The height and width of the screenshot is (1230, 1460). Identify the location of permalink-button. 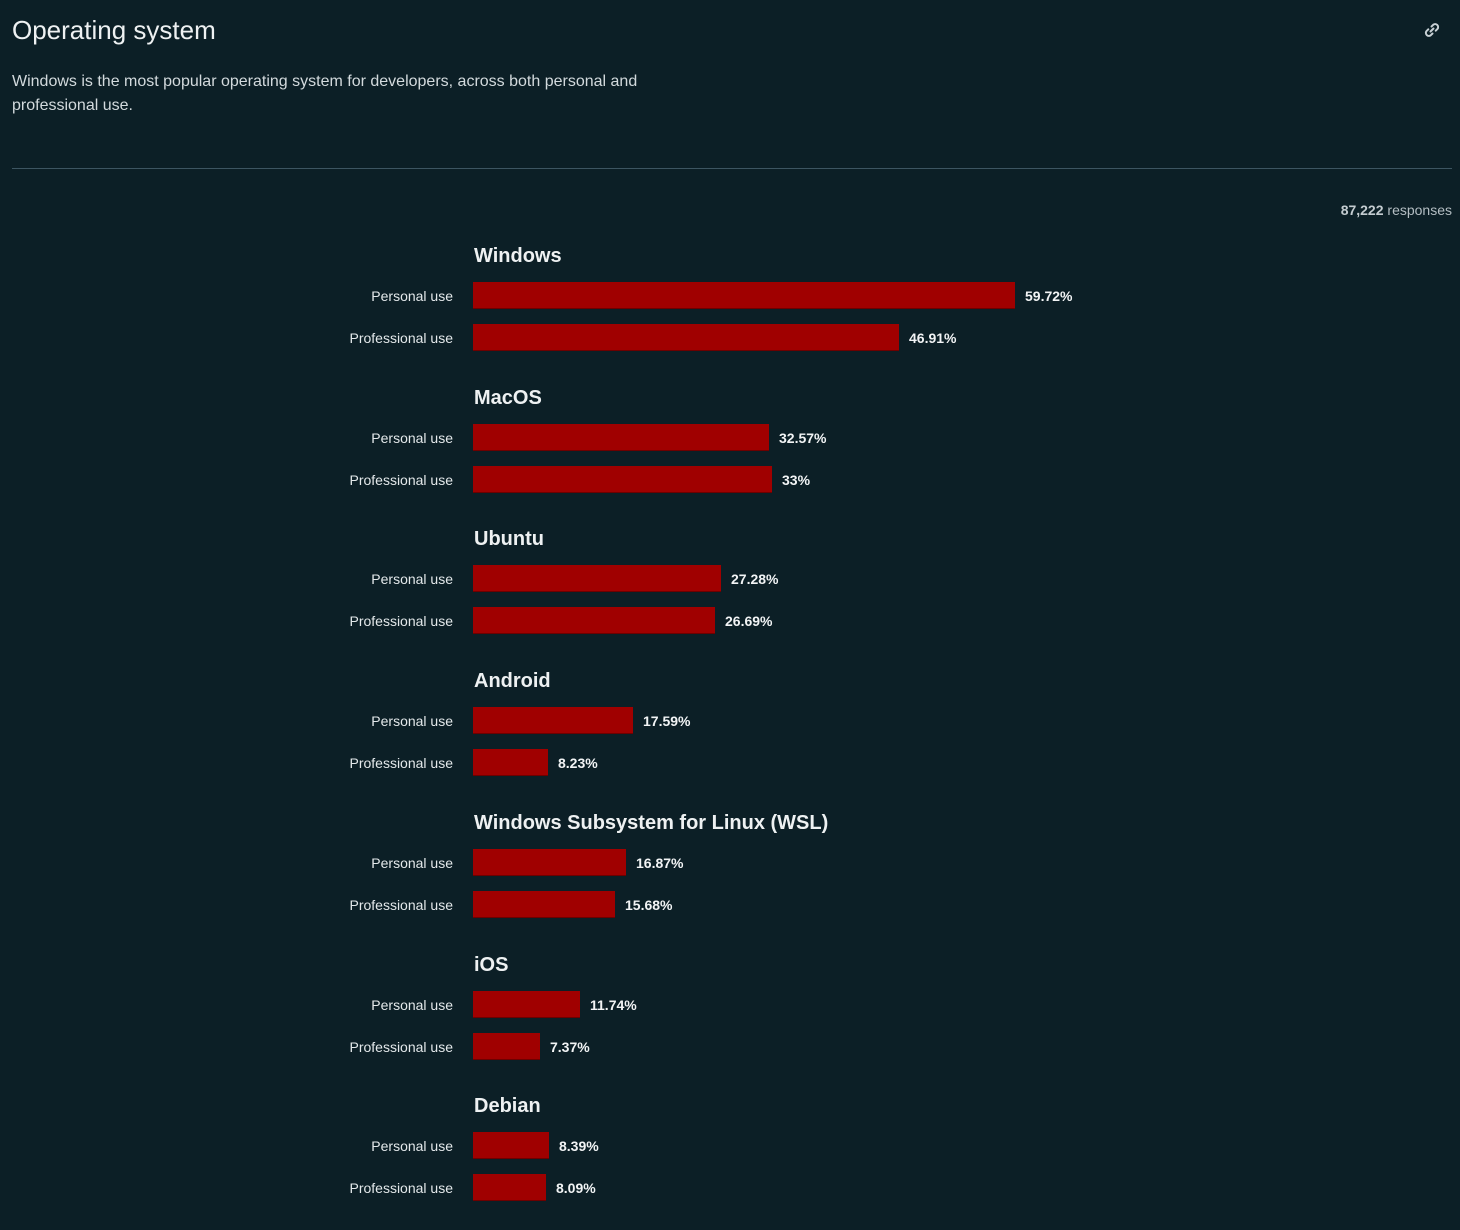
(1432, 30).